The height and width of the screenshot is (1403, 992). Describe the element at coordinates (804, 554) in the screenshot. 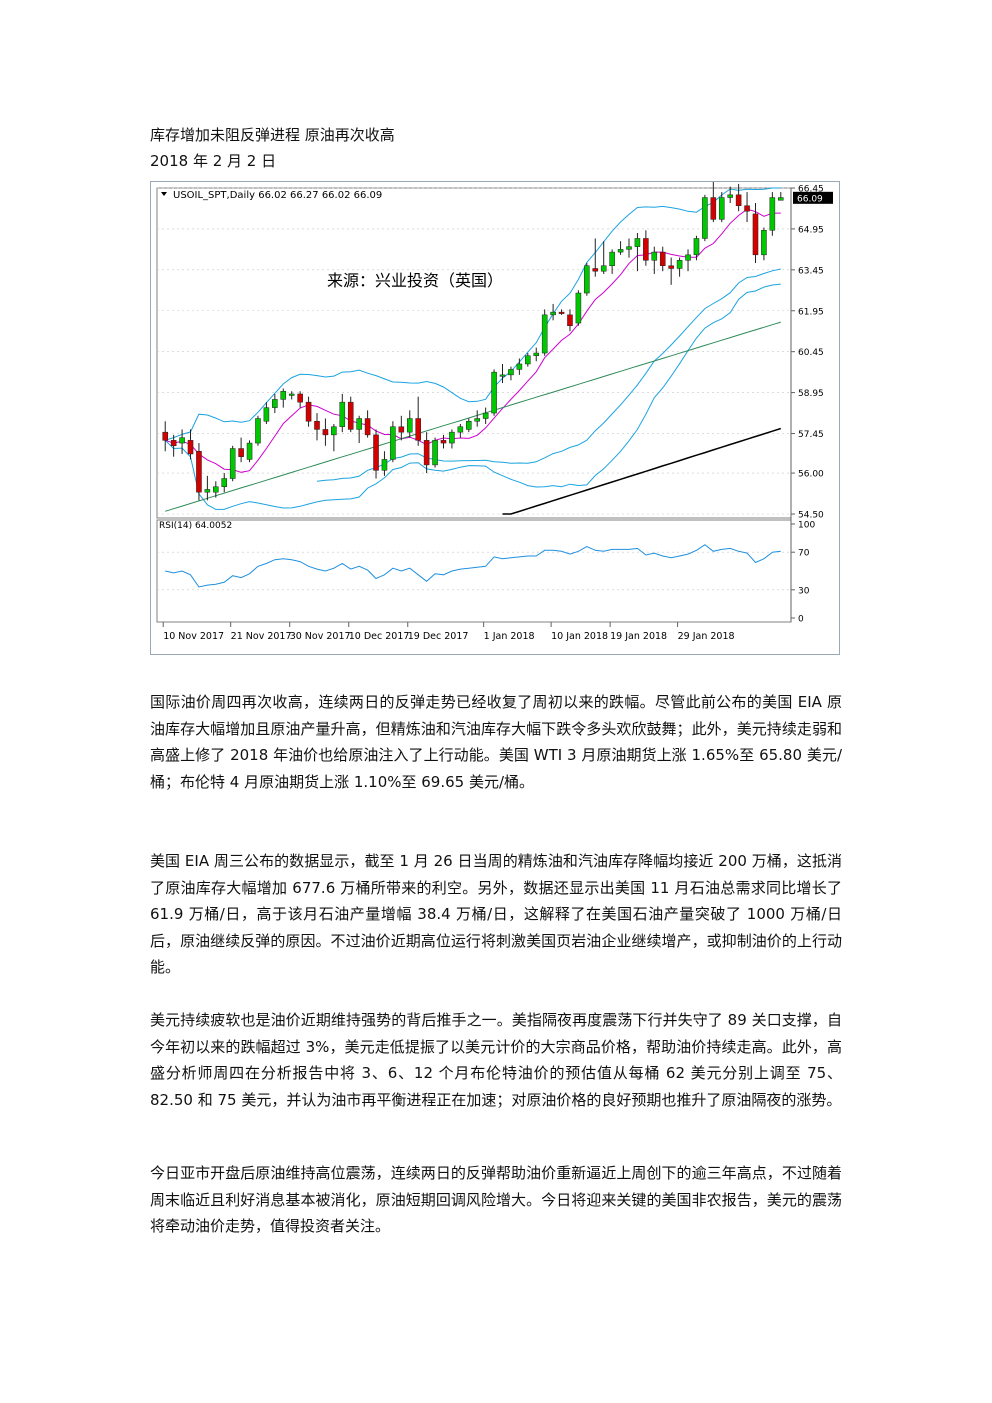

I see `rsi-tick-label: 70` at that location.